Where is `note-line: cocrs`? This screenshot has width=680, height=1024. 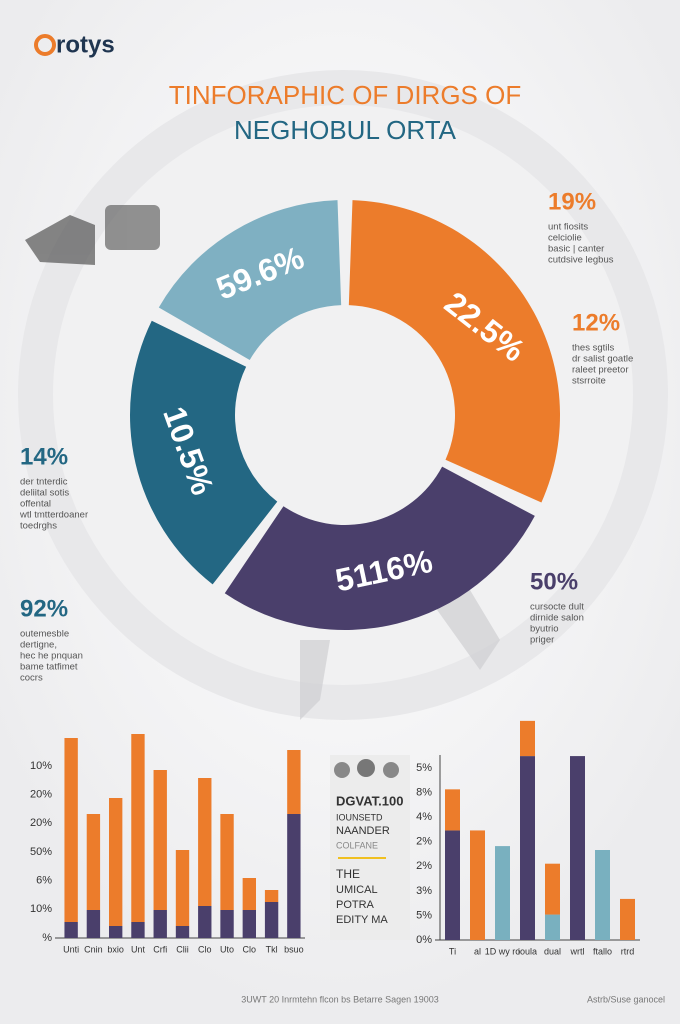 note-line: cocrs is located at coordinates (31, 678).